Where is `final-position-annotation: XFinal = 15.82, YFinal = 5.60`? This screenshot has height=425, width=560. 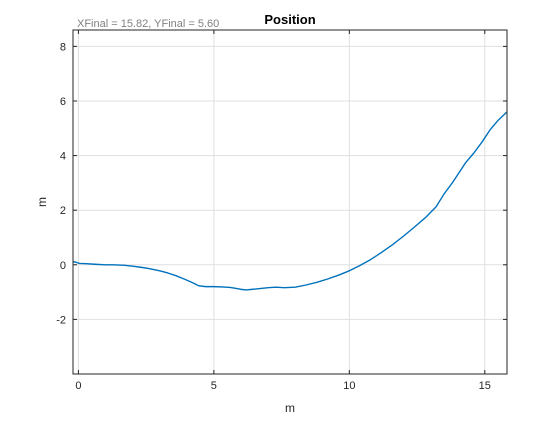 final-position-annotation: XFinal = 15.82, YFinal = 5.60 is located at coordinates (148, 24).